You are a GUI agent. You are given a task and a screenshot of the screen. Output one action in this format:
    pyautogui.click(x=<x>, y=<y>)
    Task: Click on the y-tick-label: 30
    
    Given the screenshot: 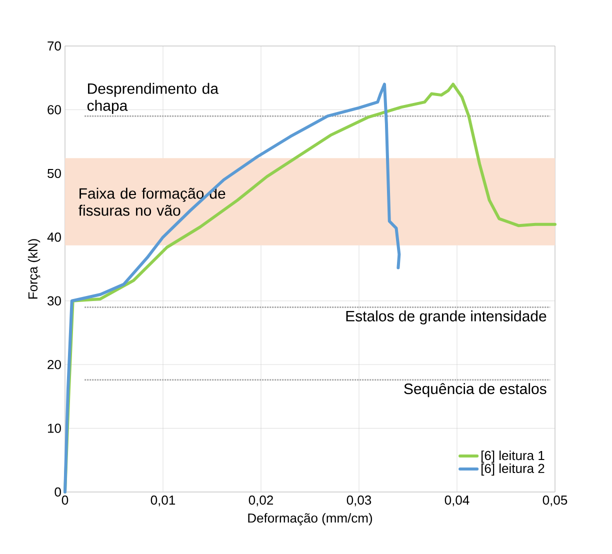 What is the action you would take?
    pyautogui.click(x=54, y=301)
    